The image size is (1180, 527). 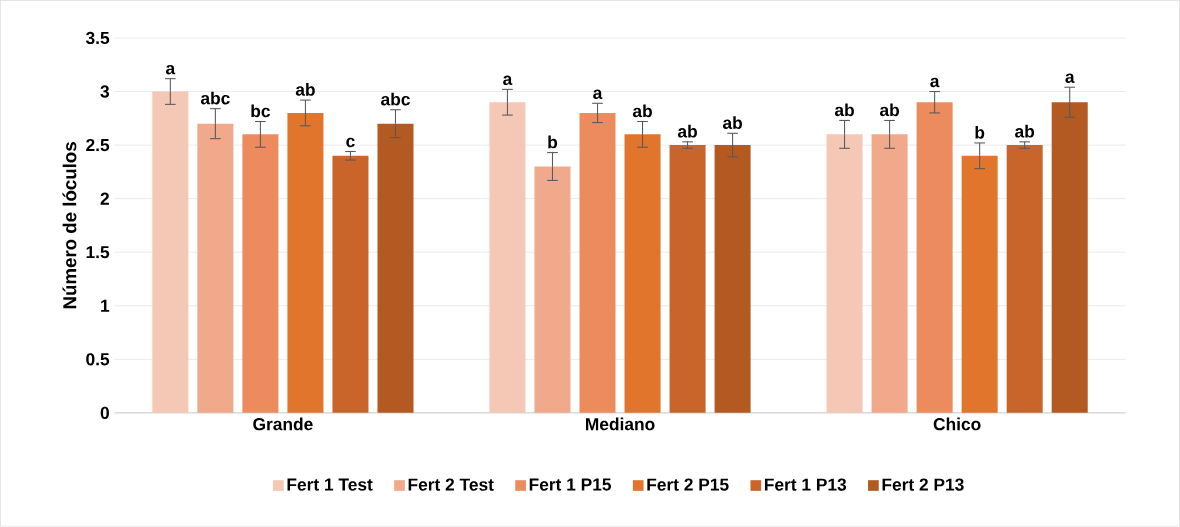 I want to click on legend-label: Fert 2 P15, so click(x=688, y=484).